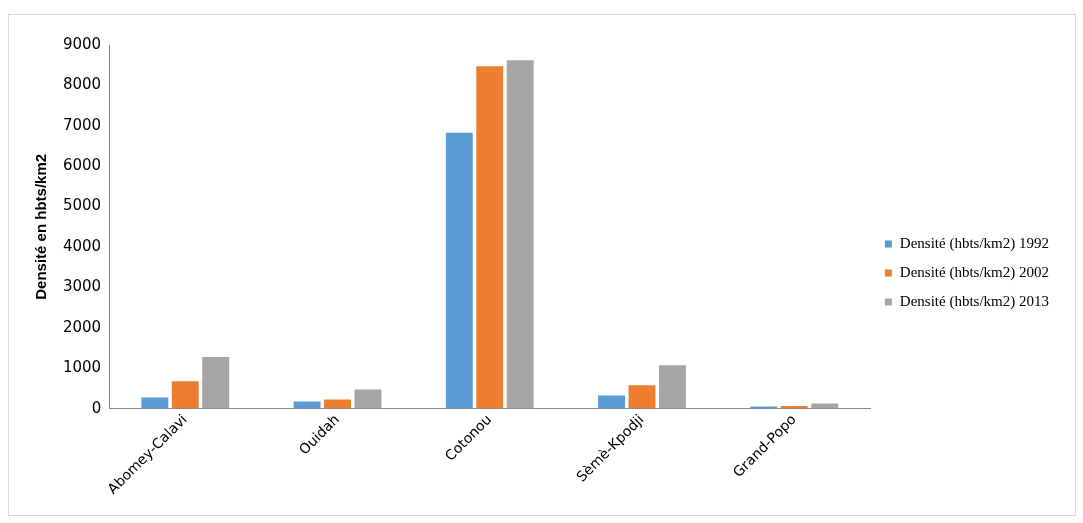 The image size is (1083, 523). Describe the element at coordinates (82, 245) in the screenshot. I see `y-tick-label: 4000` at that location.